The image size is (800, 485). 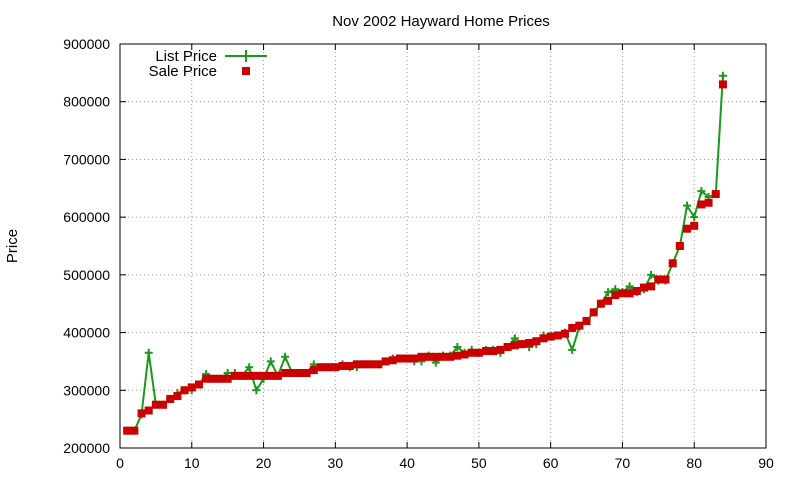 I want to click on y-tick-label: 800000, so click(x=86, y=102).